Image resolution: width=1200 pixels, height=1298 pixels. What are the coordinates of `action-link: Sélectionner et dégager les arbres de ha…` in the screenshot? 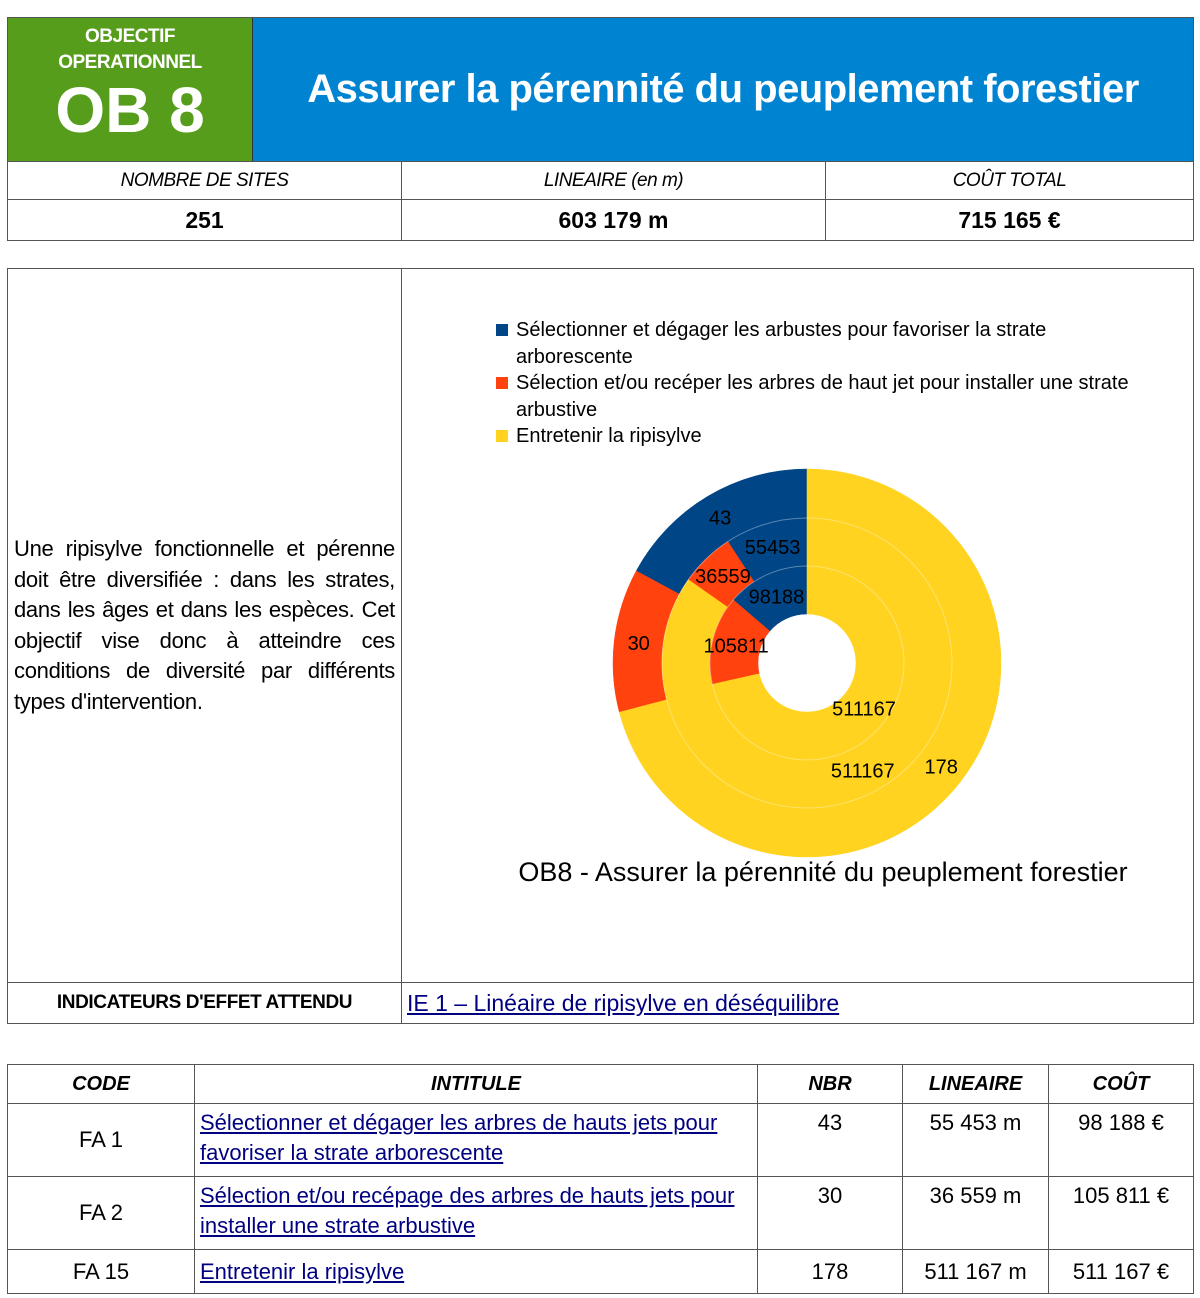 It's located at (459, 1137).